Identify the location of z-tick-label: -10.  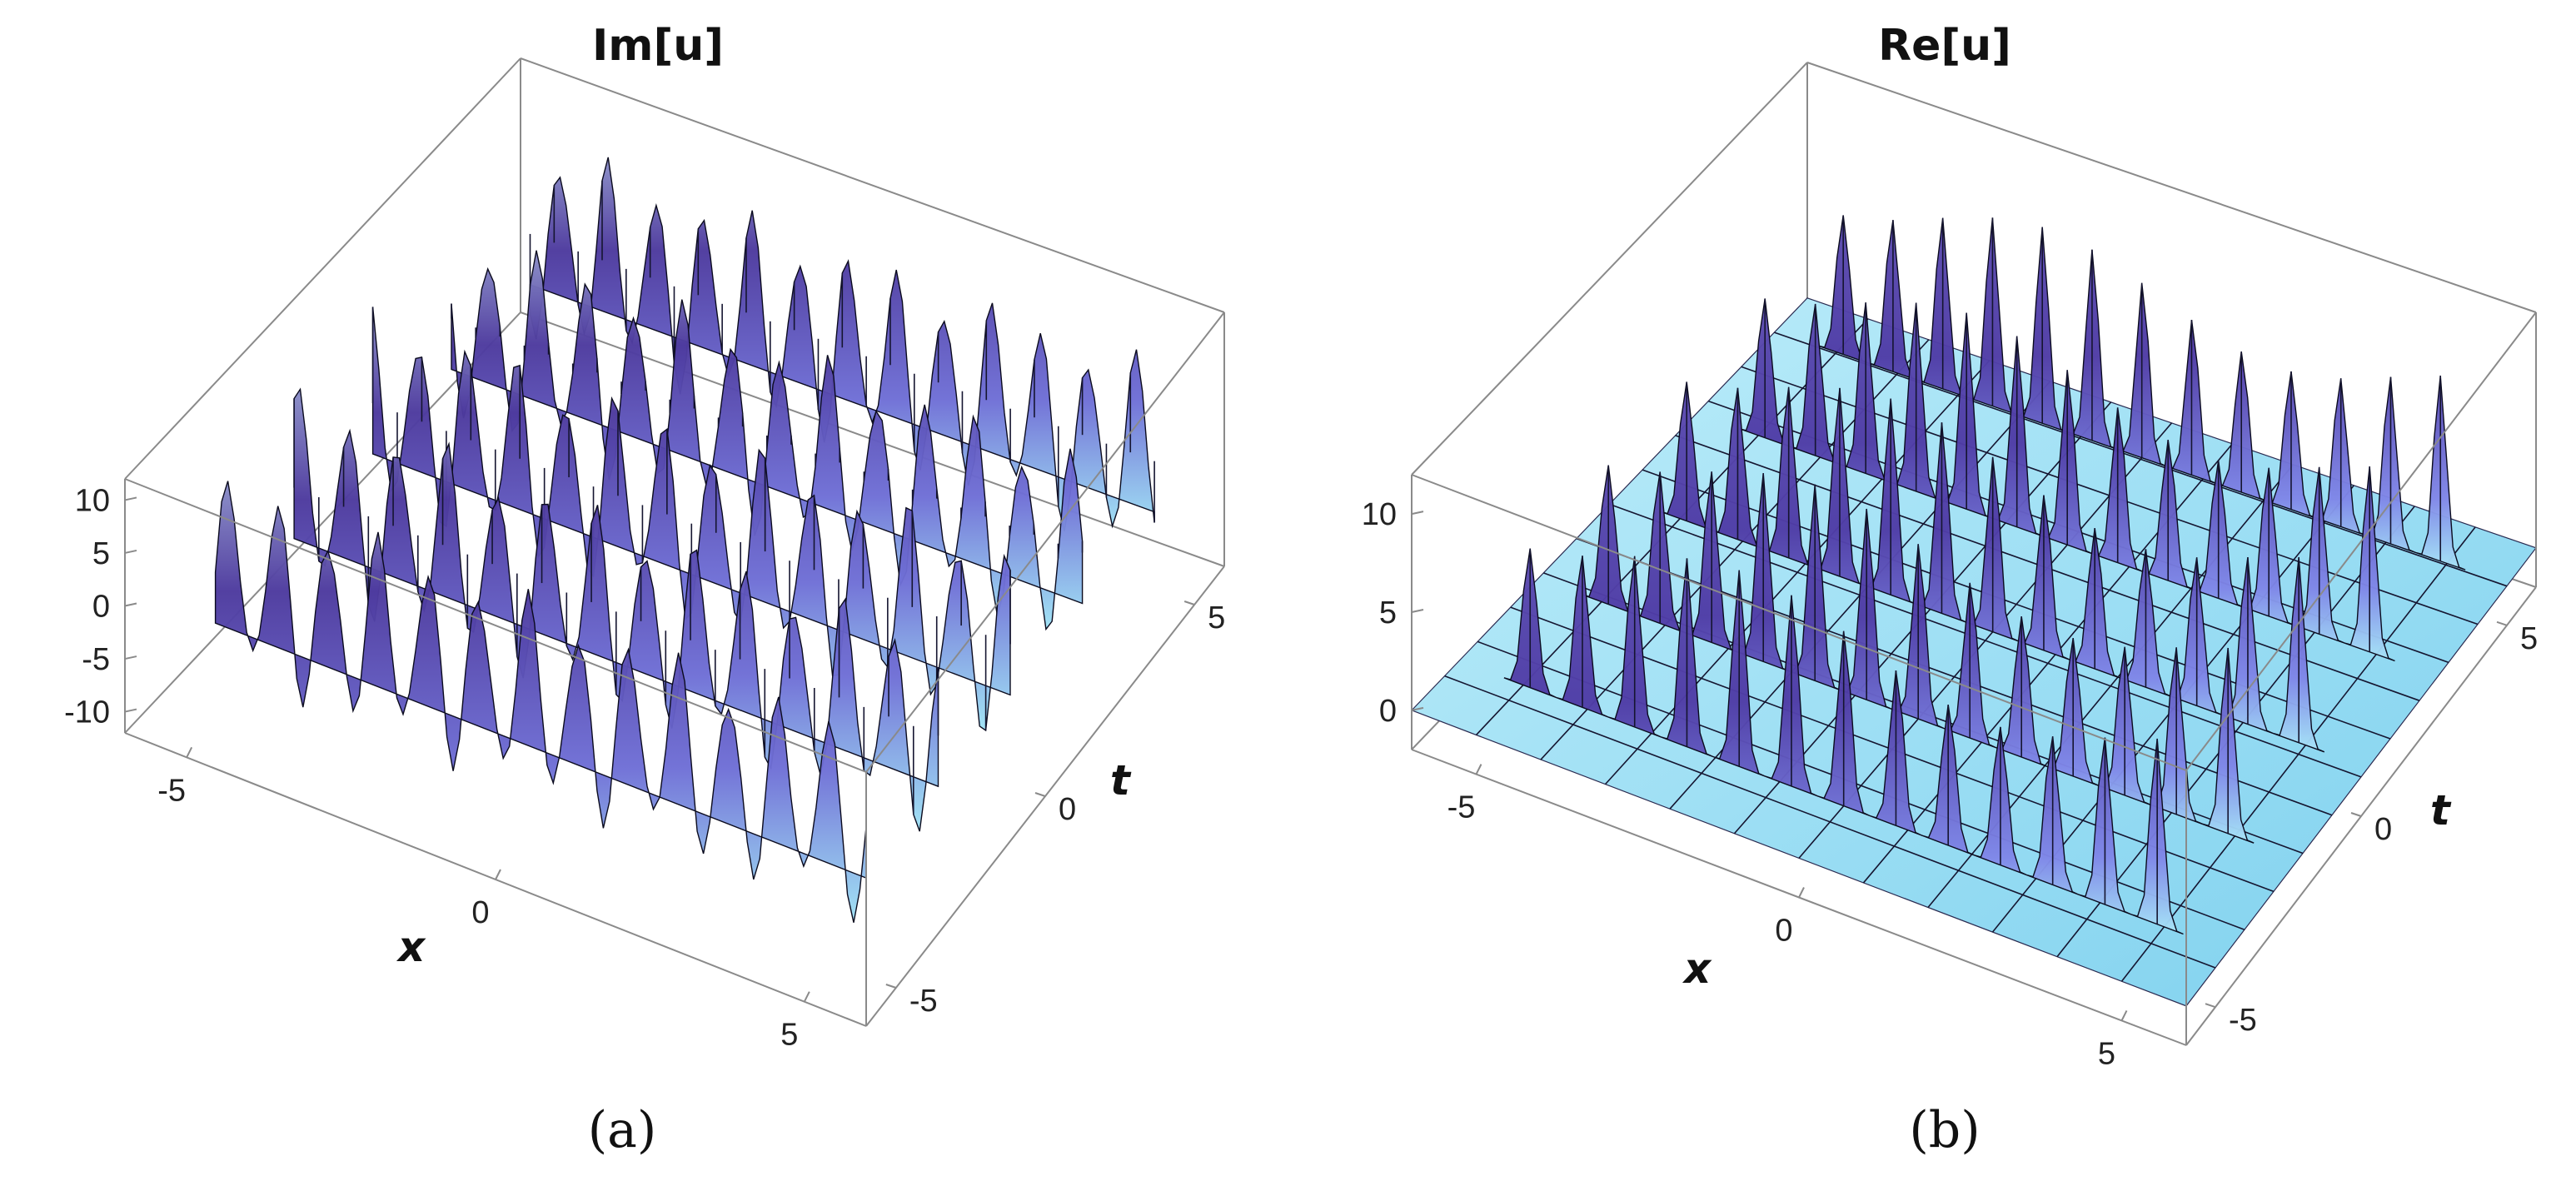
(87, 712).